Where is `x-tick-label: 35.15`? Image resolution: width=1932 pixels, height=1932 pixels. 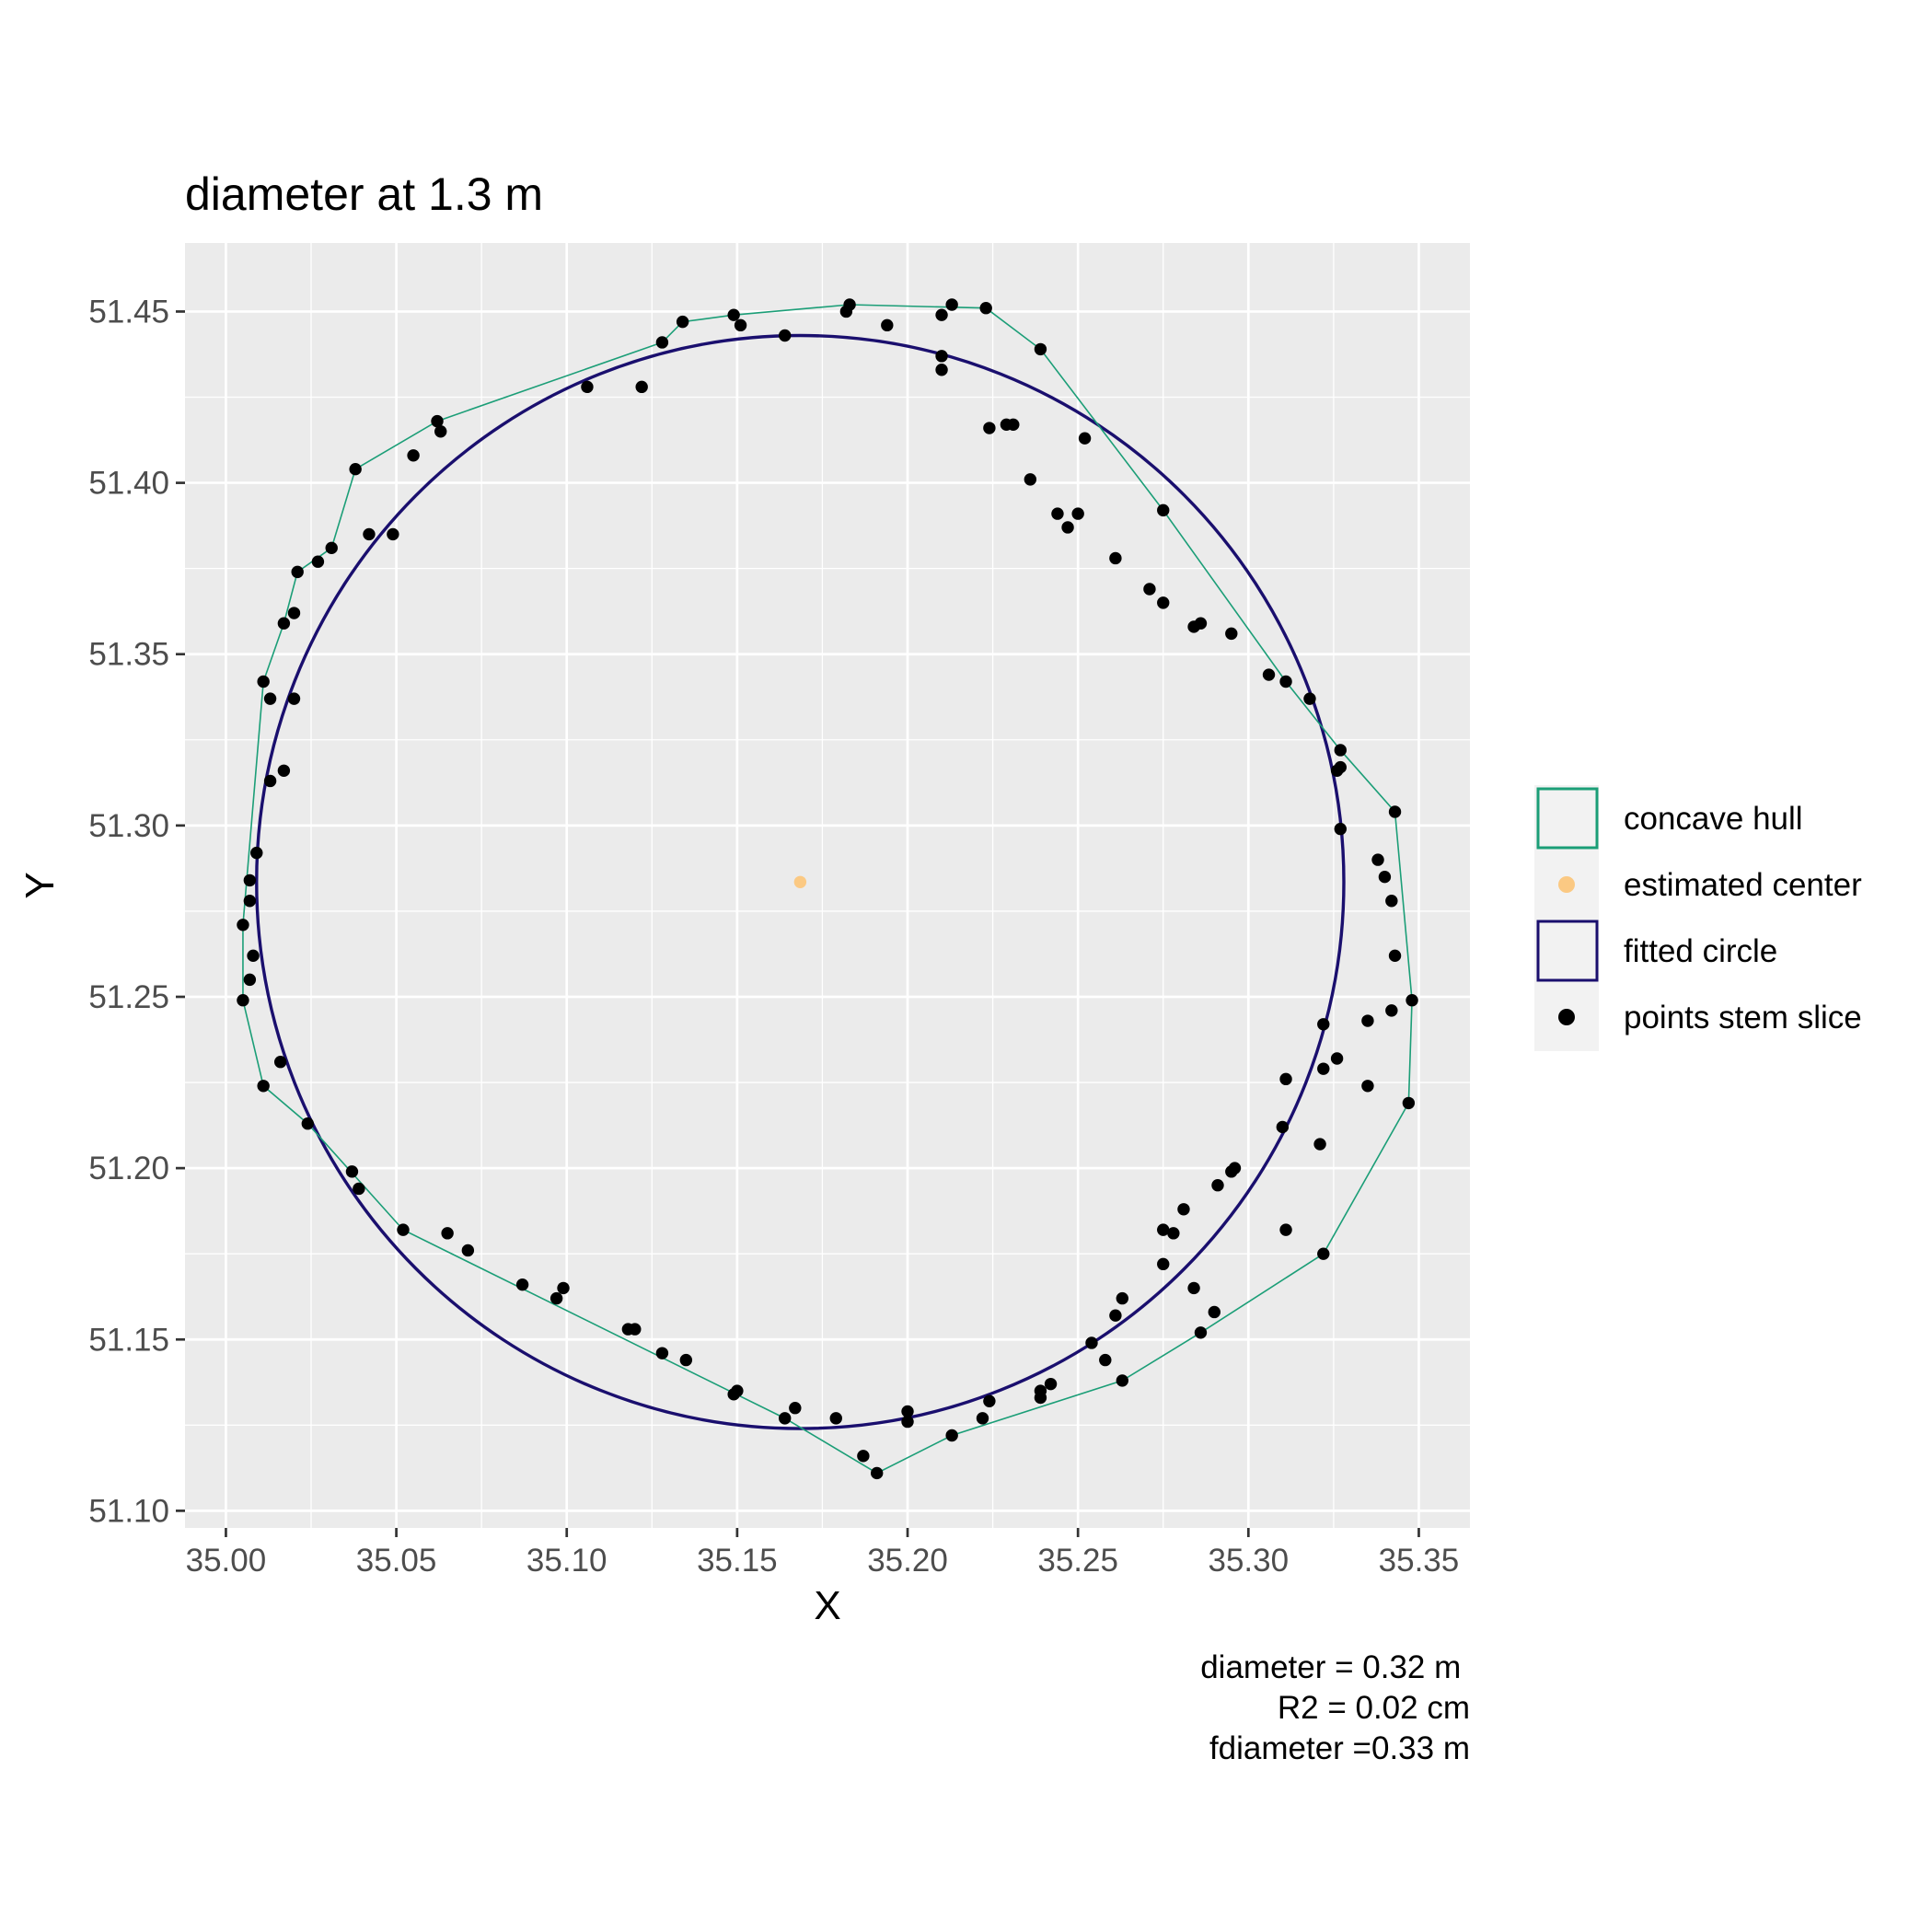 x-tick-label: 35.15 is located at coordinates (738, 1561).